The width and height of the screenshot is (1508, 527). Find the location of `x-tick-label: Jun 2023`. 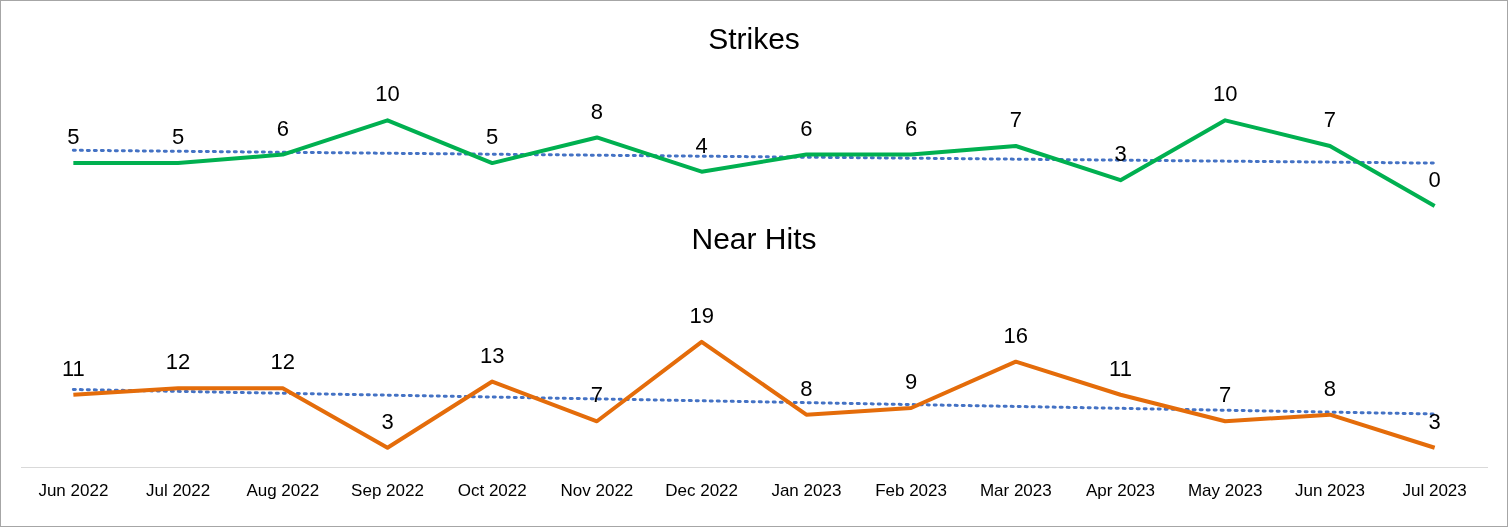

x-tick-label: Jun 2023 is located at coordinates (1329, 491).